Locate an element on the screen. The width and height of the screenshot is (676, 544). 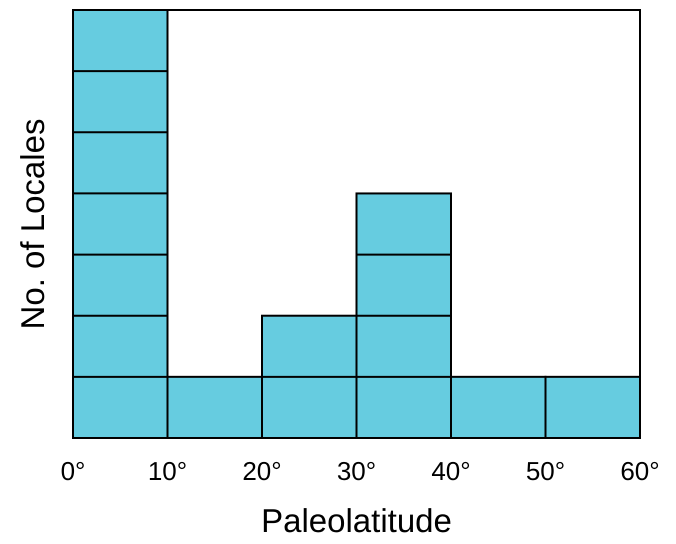
x-tick-label: 40° is located at coordinates (451, 471).